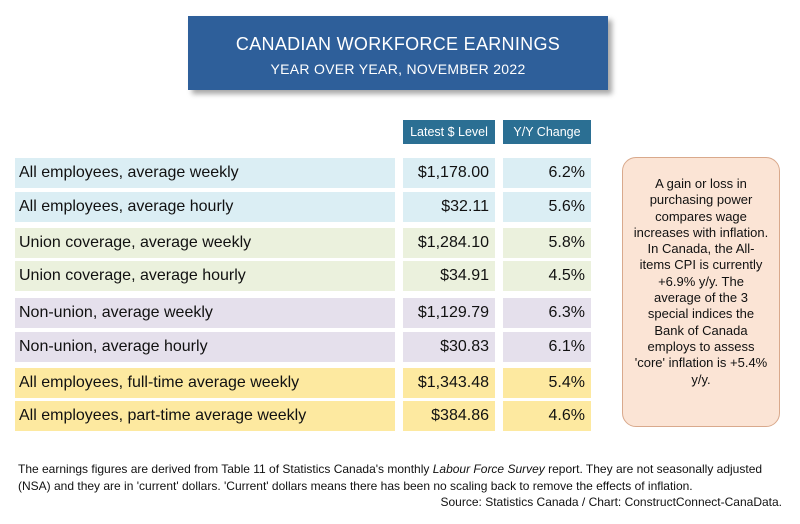 The width and height of the screenshot is (800, 524). Describe the element at coordinates (449, 416) in the screenshot. I see `row-level-value: $384.86` at that location.